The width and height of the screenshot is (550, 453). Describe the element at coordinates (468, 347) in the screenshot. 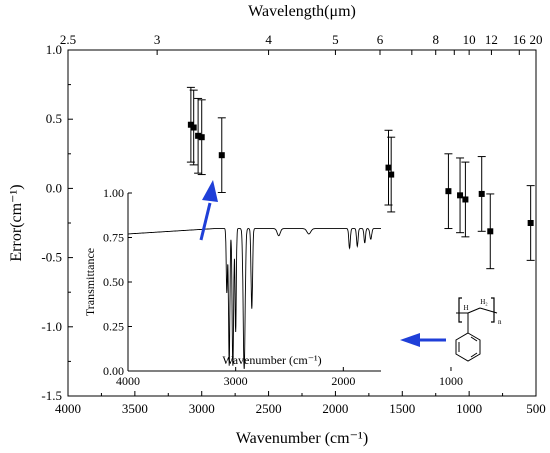

I see `benzene-ring` at that location.